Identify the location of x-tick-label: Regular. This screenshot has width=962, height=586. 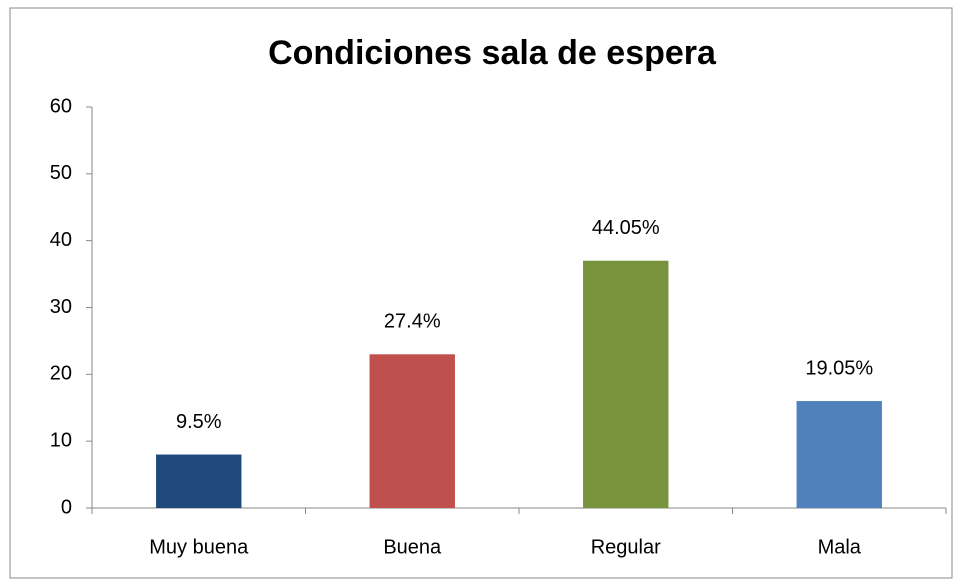
(626, 547).